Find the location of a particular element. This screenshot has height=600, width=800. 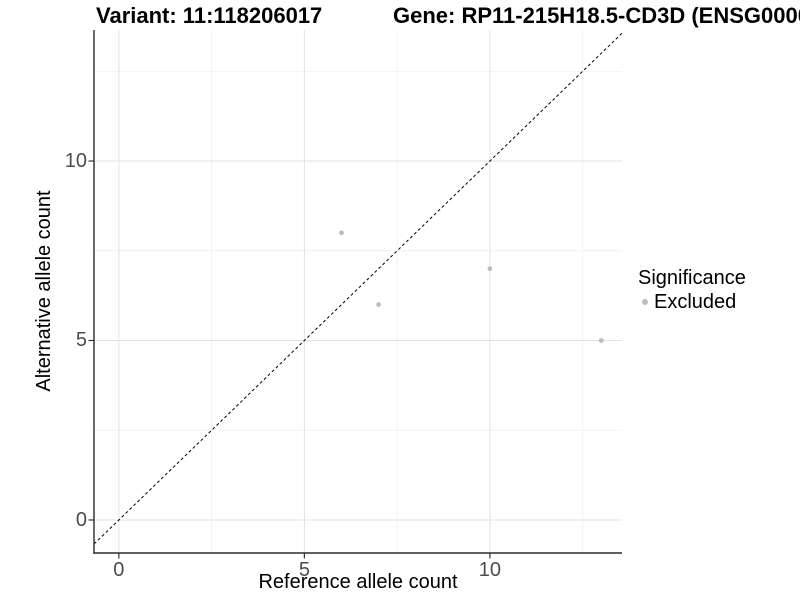

y-tick-label: 5 is located at coordinates (81, 340).